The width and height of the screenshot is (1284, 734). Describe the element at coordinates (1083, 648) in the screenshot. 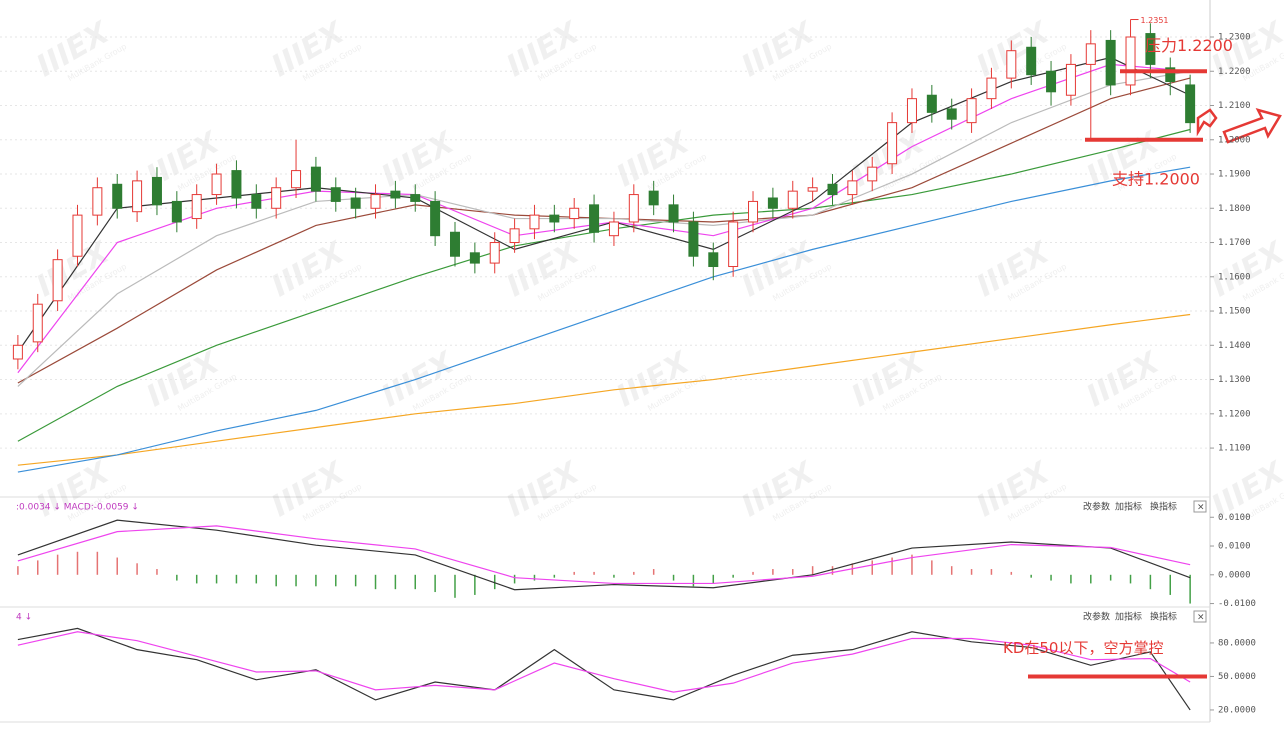

I see `kd-note: KD在50以下，空方掌控` at that location.